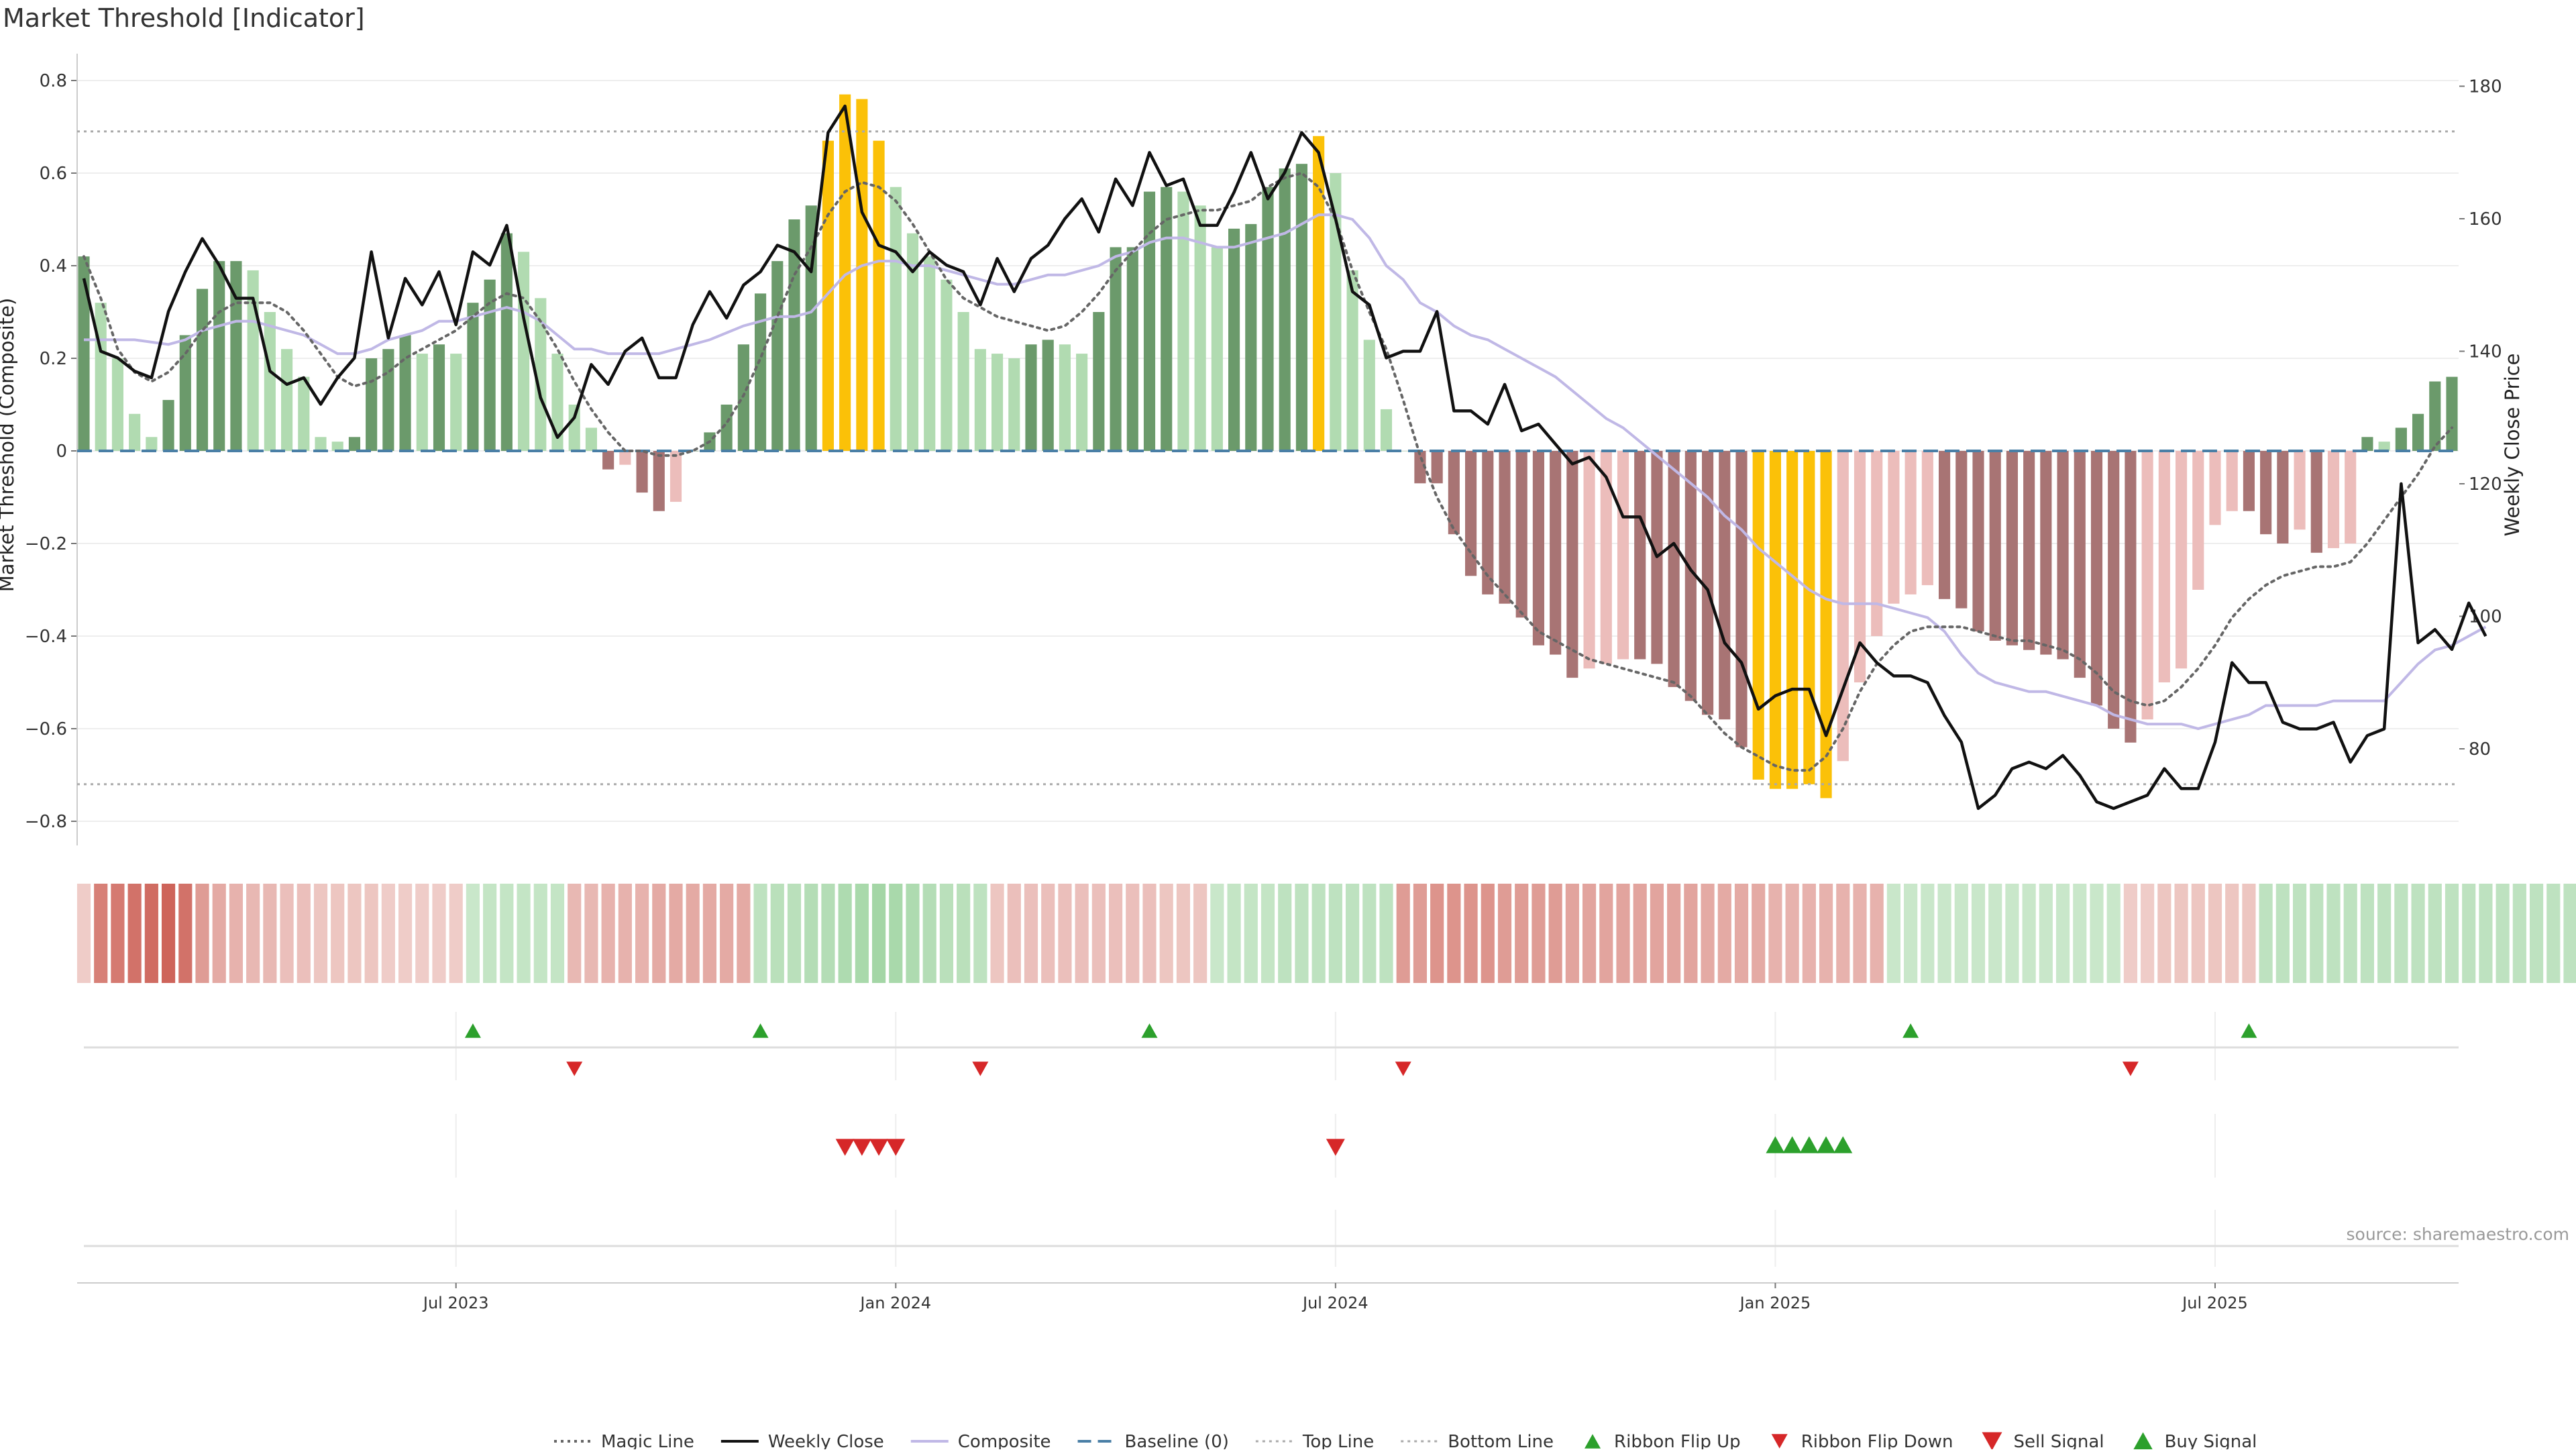 This screenshot has width=2576, height=1452. What do you see at coordinates (184, 18) in the screenshot?
I see `chart-title: Market Threshold [Indicator]` at bounding box center [184, 18].